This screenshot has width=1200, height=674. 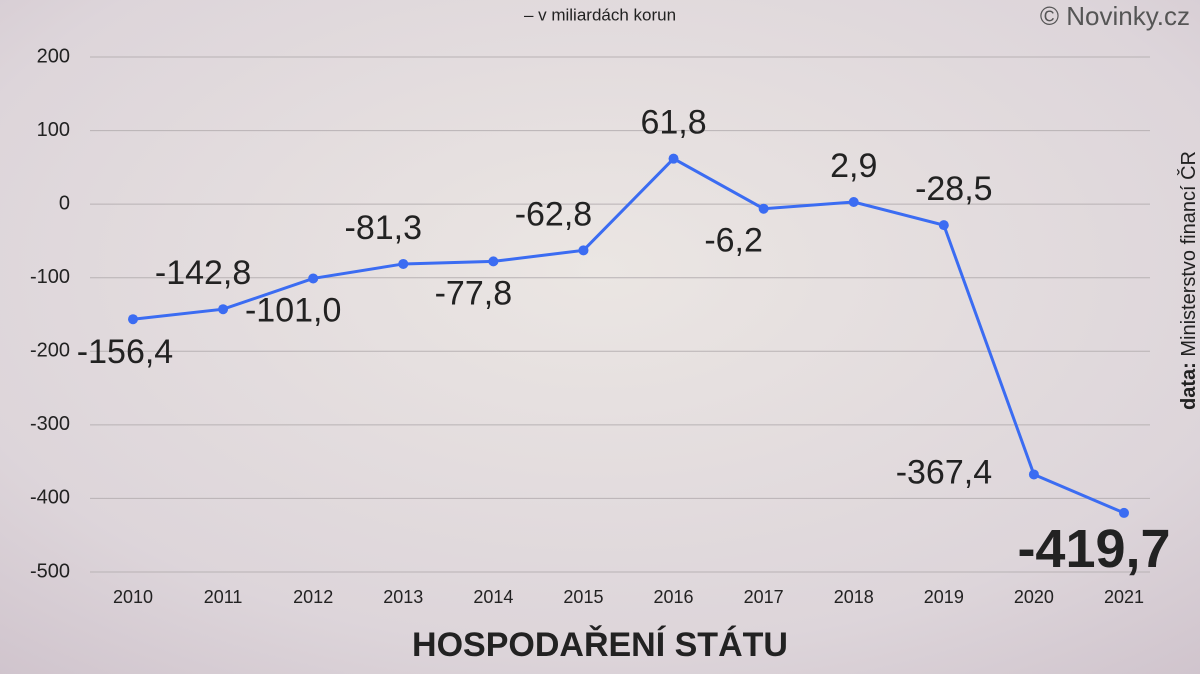 I want to click on source: data: Ministerstvo financí ČR, so click(x=1188, y=280).